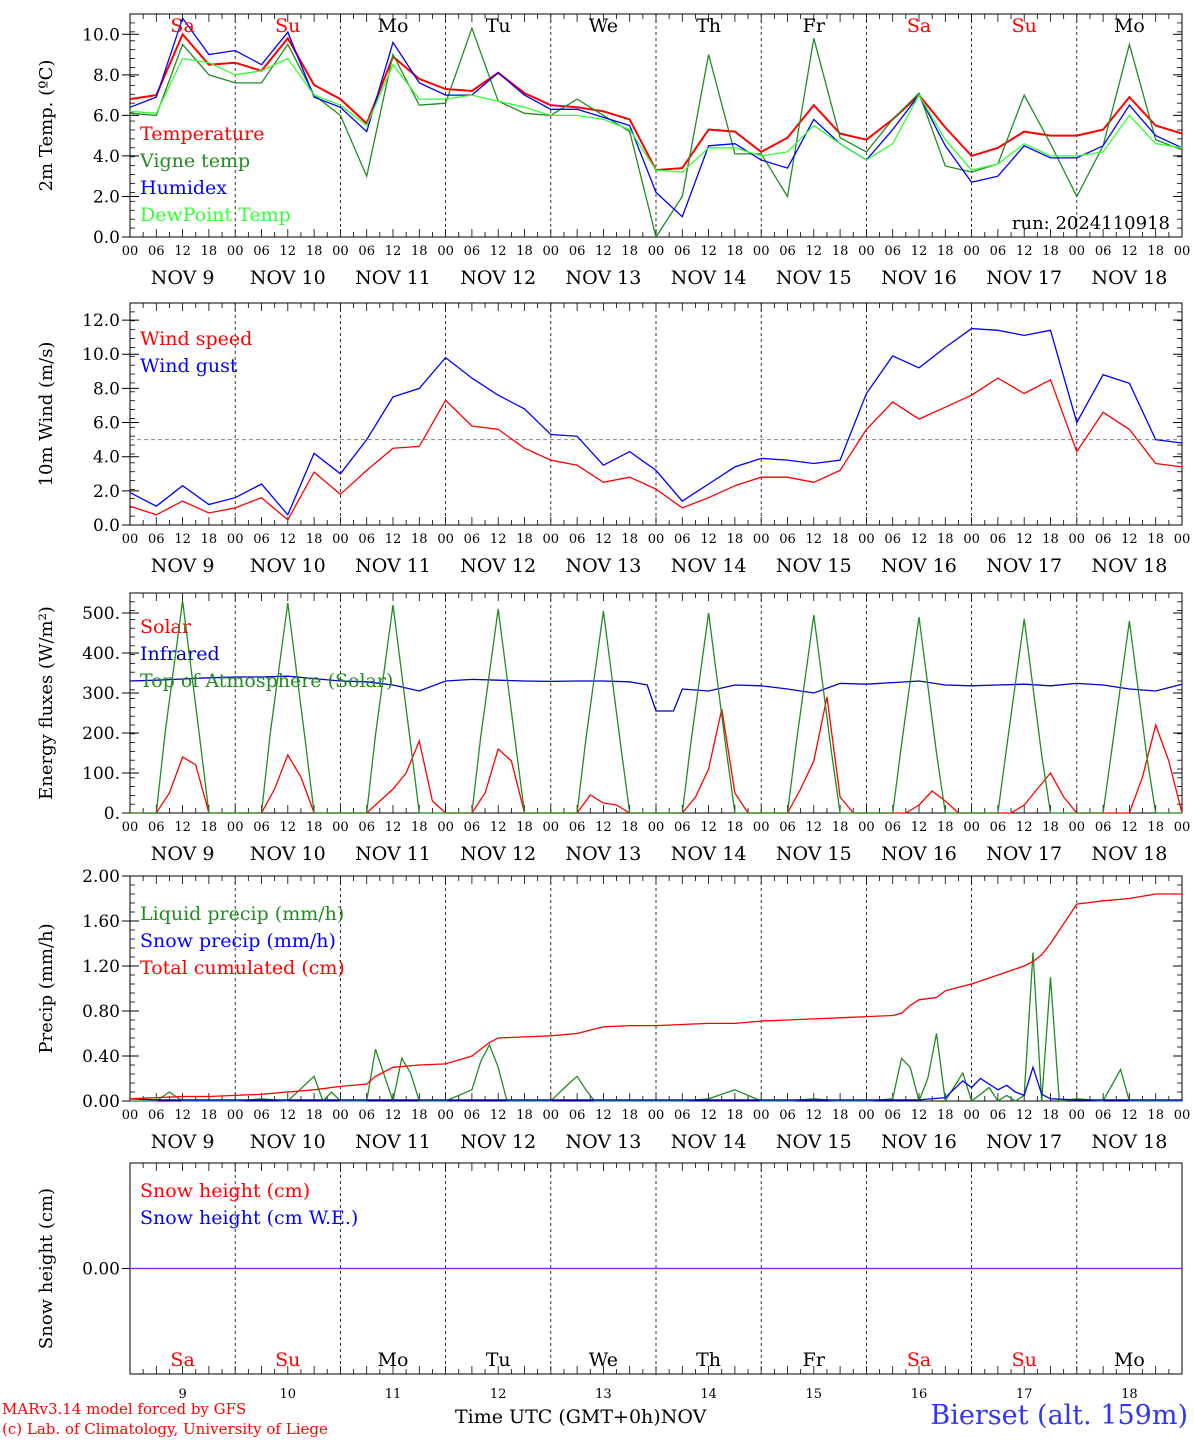  What do you see at coordinates (106, 157) in the screenshot?
I see `y-tick-label: 4.0` at bounding box center [106, 157].